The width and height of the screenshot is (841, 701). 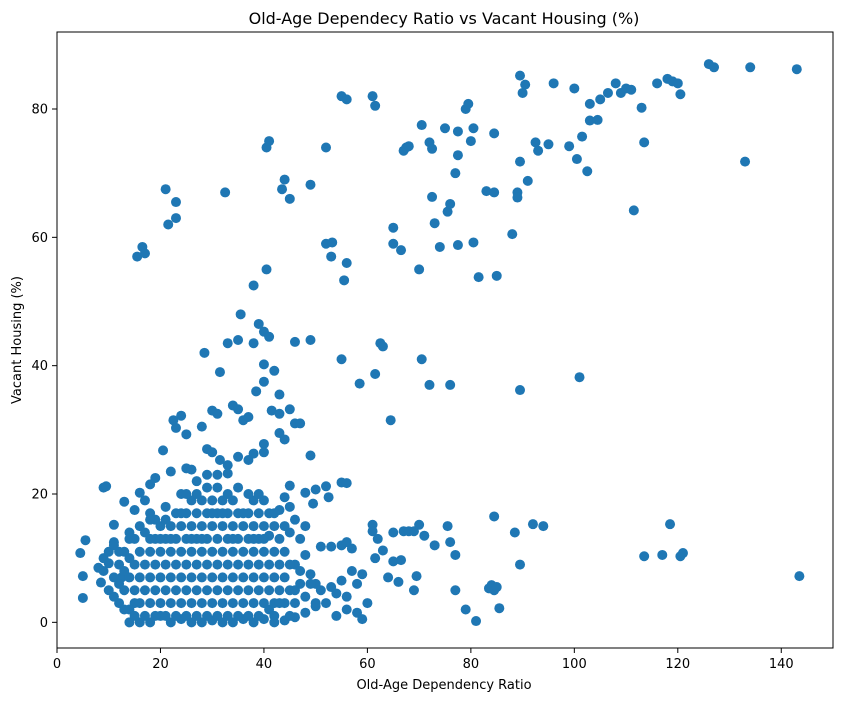 I want to click on y-axis-label: Vacant Housing (%), so click(x=17, y=340).